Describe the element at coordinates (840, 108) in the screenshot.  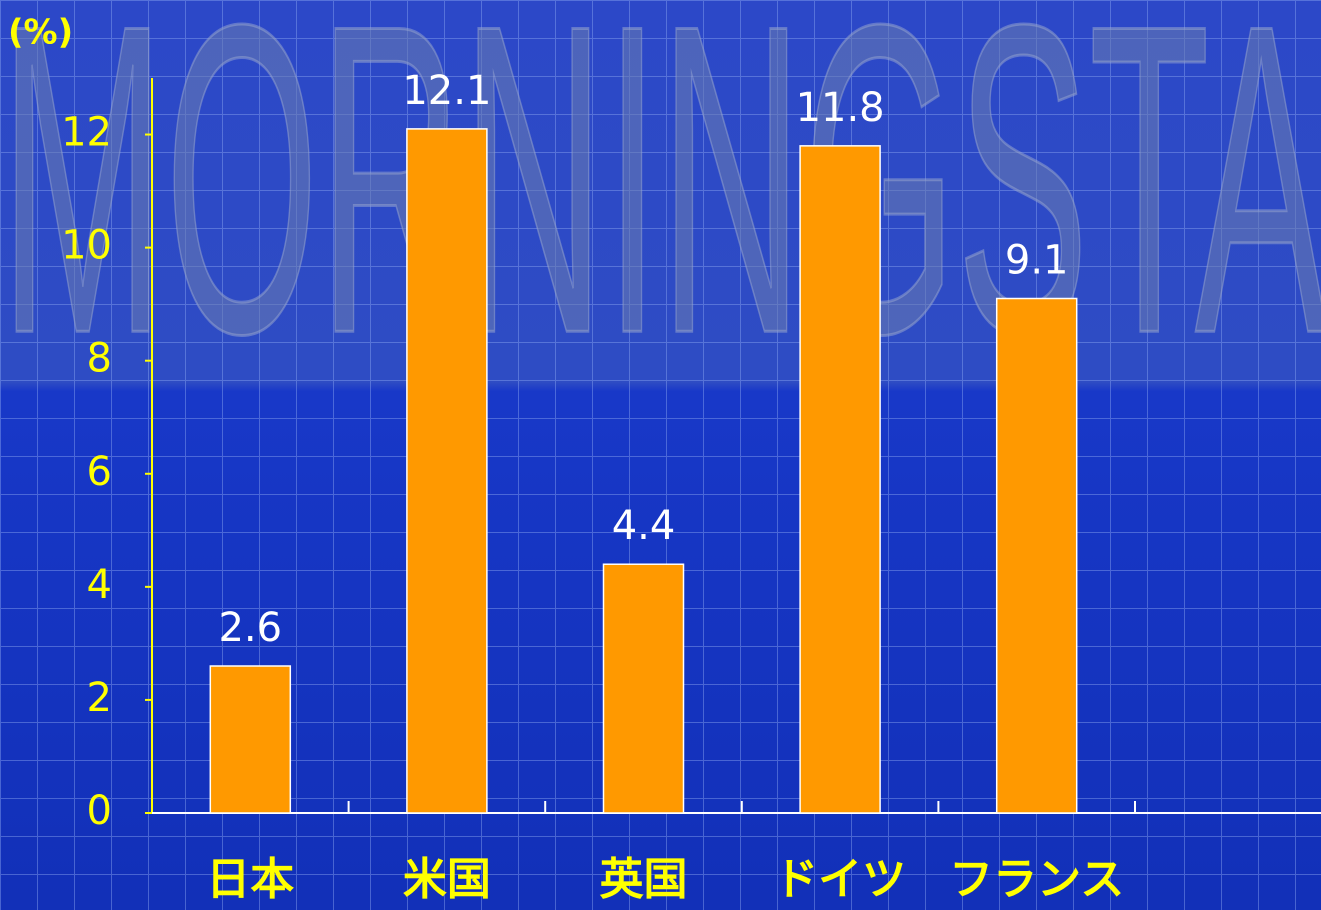
I see `value-label: 11.8` at that location.